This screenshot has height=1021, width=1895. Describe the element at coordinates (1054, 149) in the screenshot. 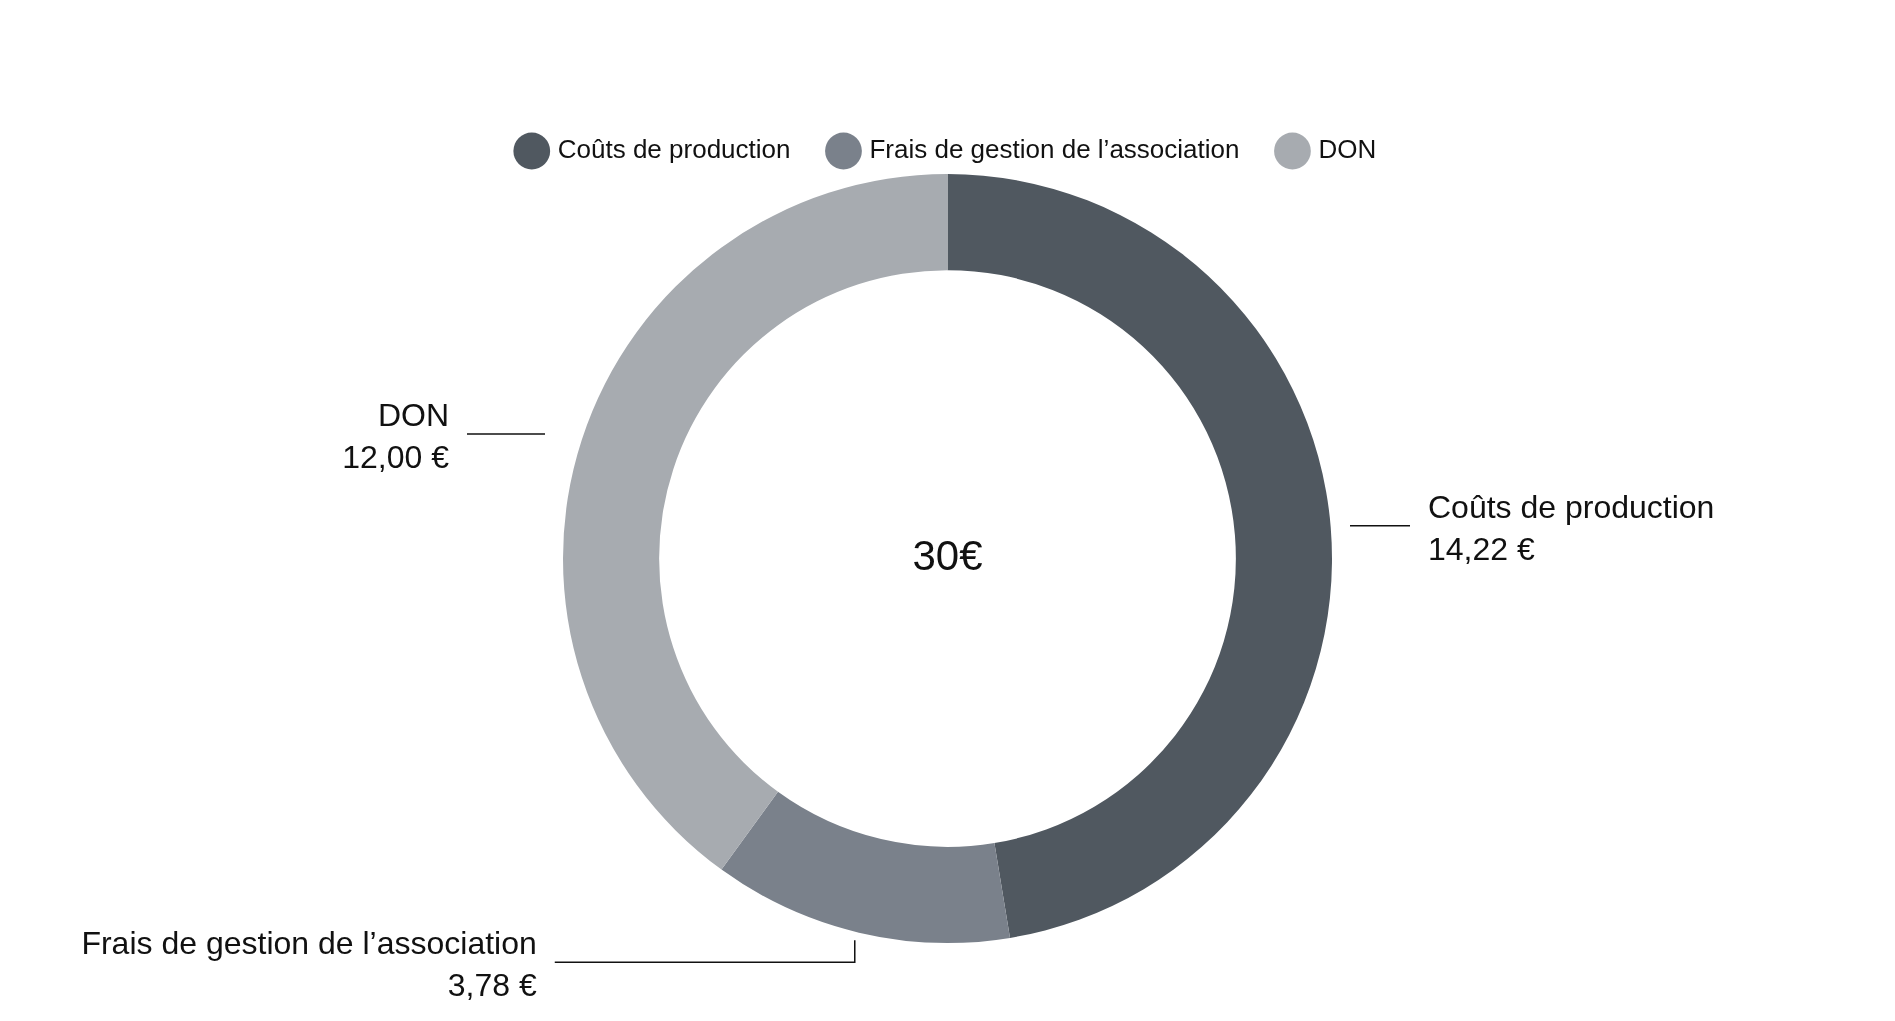

I see `legend-label: Frais de gestion de l’association` at that location.